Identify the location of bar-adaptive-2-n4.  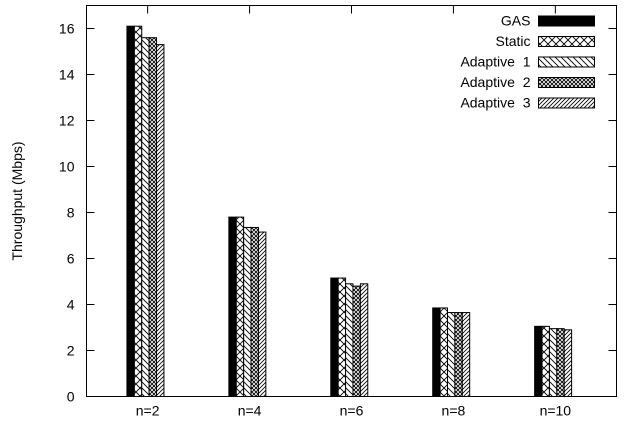
(254, 311).